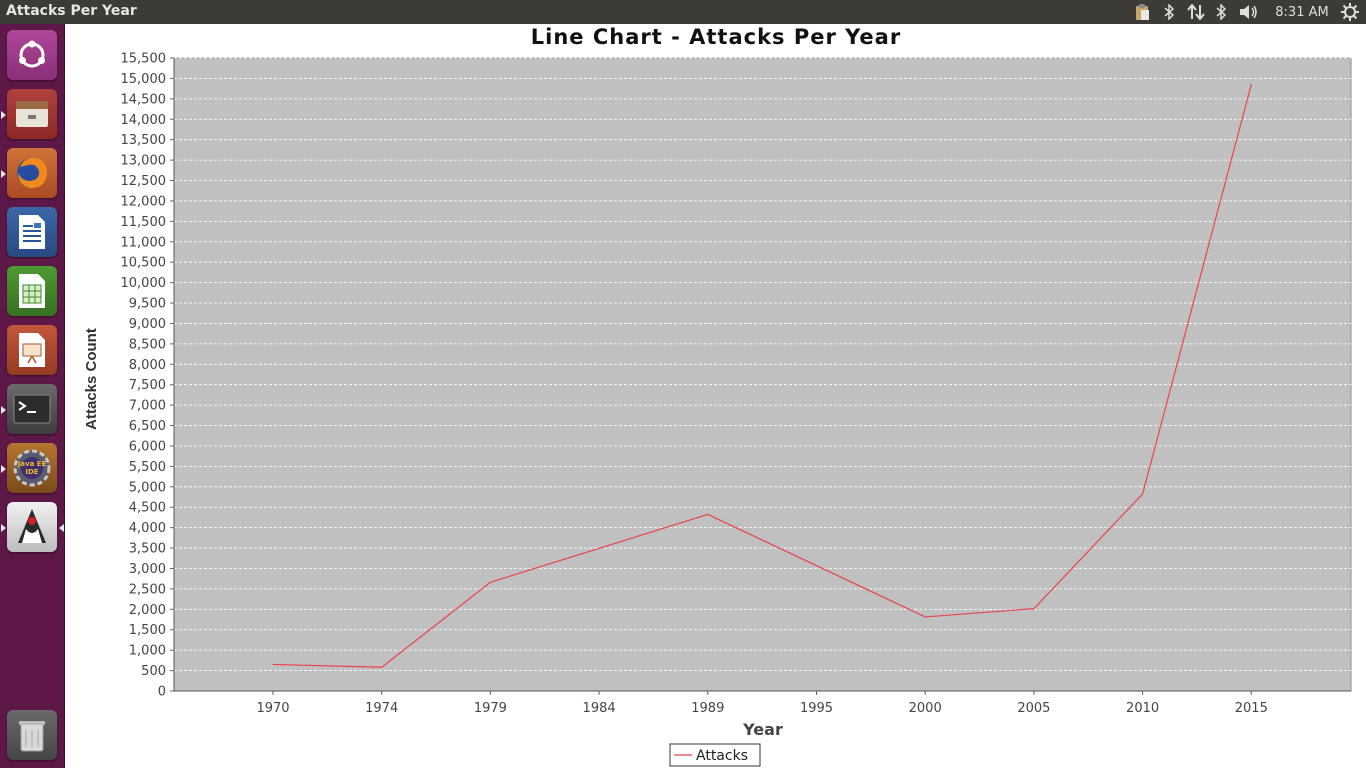  I want to click on y-tick-label: 10,500, so click(144, 263).